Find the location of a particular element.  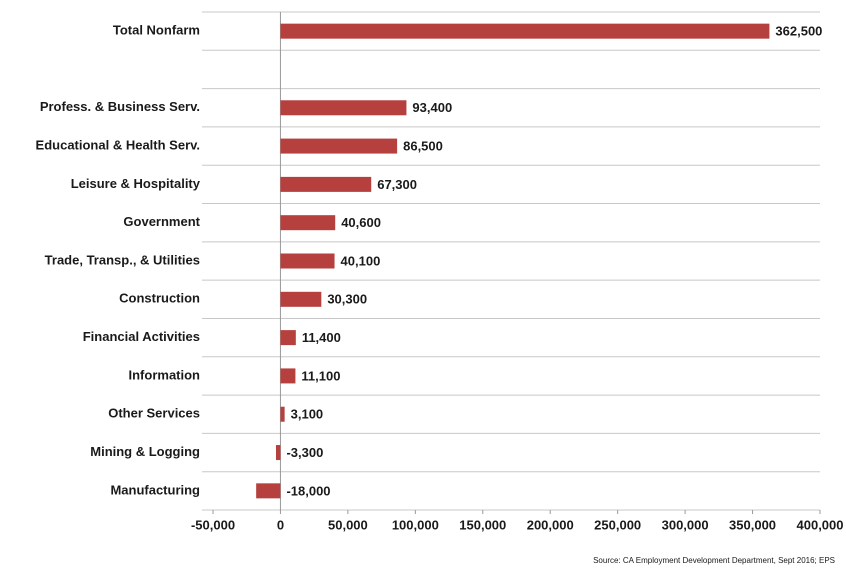

value-label: 11,100 is located at coordinates (320, 375).